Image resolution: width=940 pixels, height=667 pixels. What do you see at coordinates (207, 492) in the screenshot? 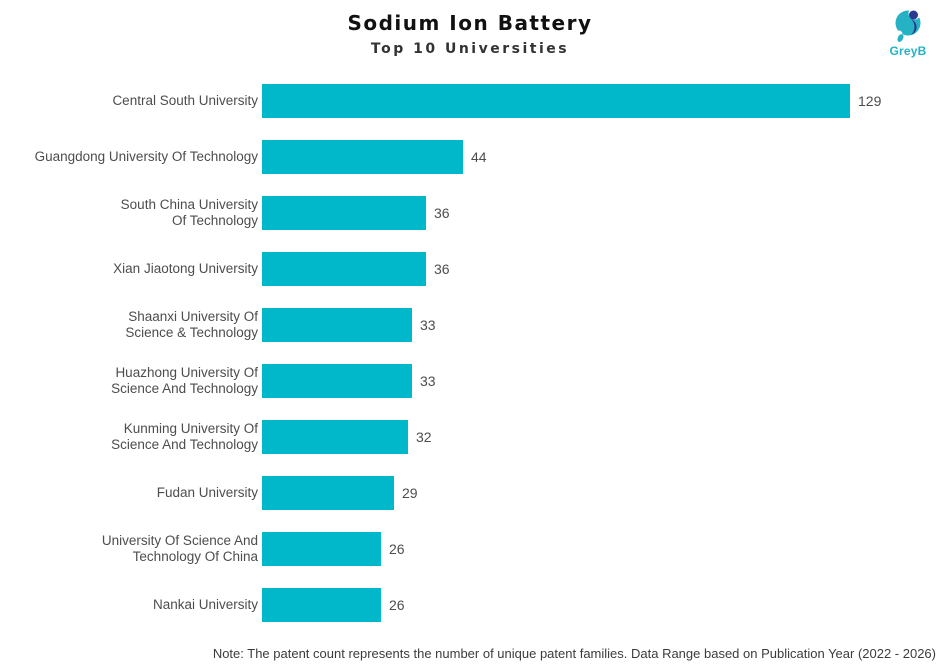
I see `category-label-line: Fudan University` at bounding box center [207, 492].